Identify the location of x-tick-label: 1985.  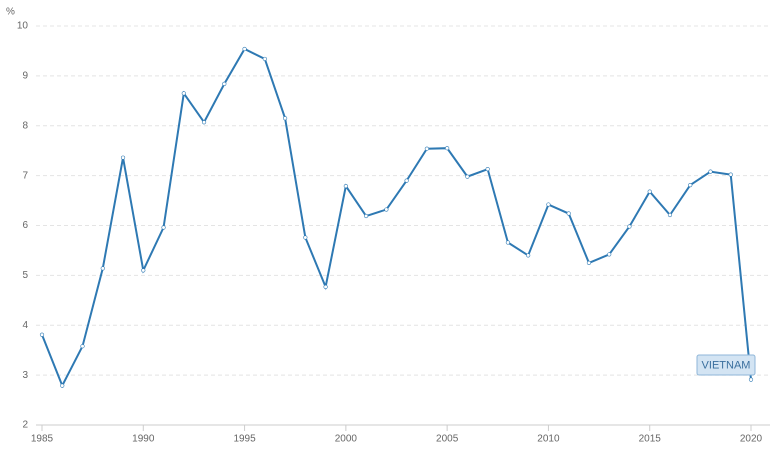
(42, 439).